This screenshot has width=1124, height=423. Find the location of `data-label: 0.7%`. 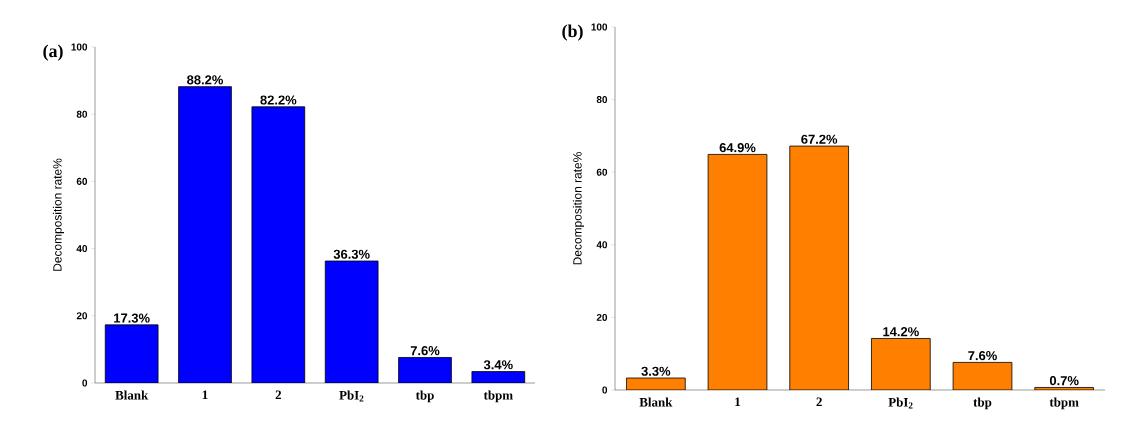

data-label: 0.7% is located at coordinates (1064, 381).